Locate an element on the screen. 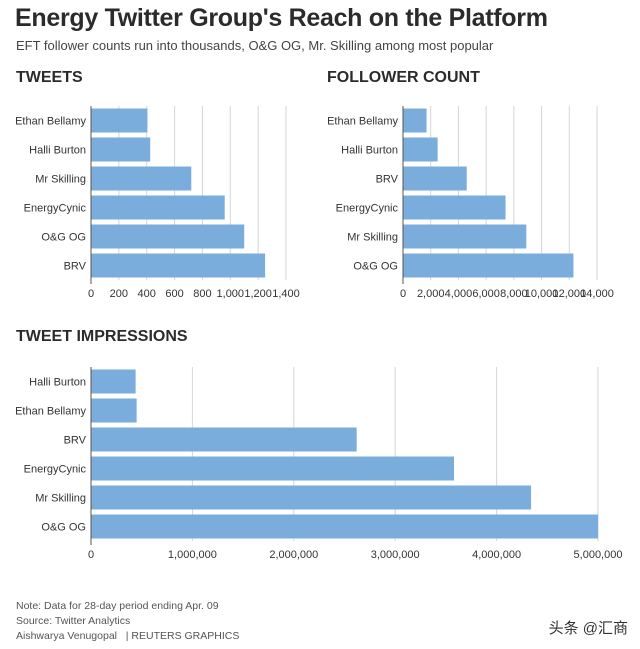  tick-label: 2,000 is located at coordinates (431, 294).